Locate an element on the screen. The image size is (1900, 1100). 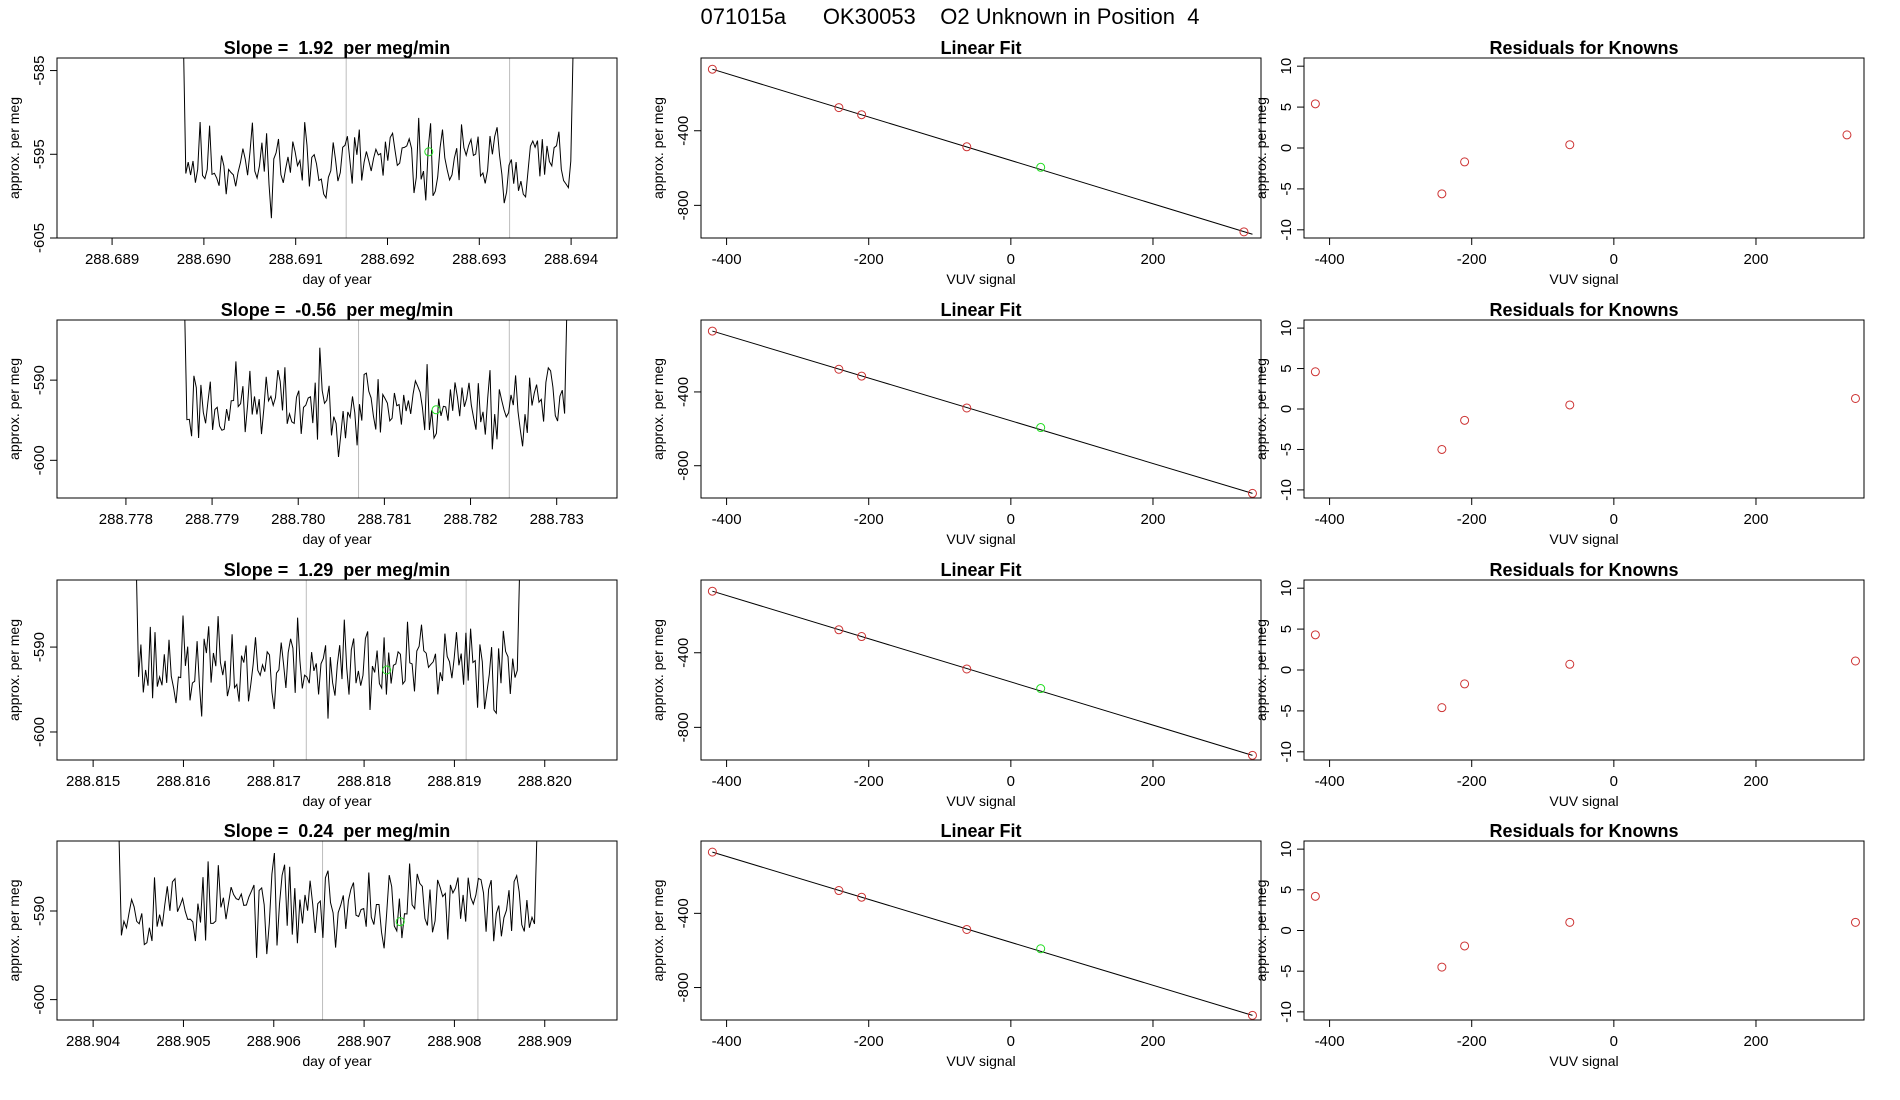
y-tick-label: -800 is located at coordinates (683, 466).